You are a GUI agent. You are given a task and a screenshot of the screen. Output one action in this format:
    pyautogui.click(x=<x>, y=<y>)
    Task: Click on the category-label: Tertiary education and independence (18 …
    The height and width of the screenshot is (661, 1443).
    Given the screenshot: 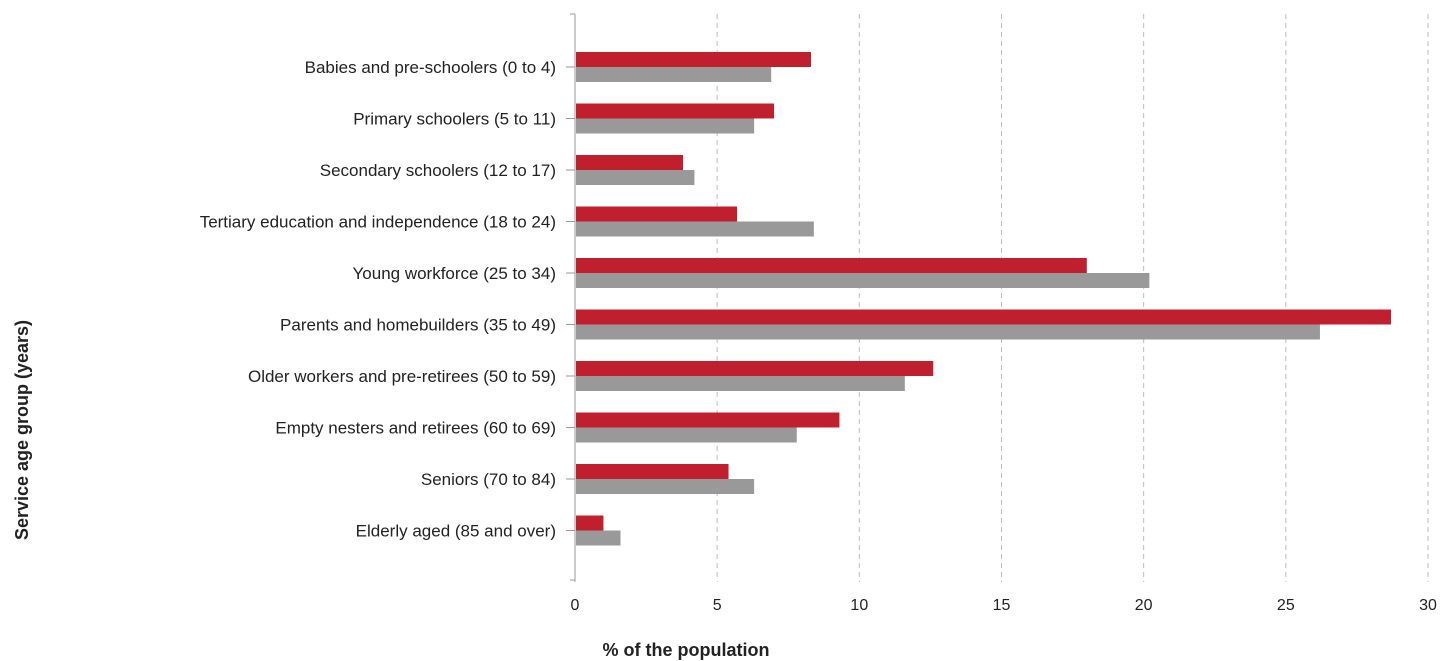 What is the action you would take?
    pyautogui.click(x=378, y=222)
    